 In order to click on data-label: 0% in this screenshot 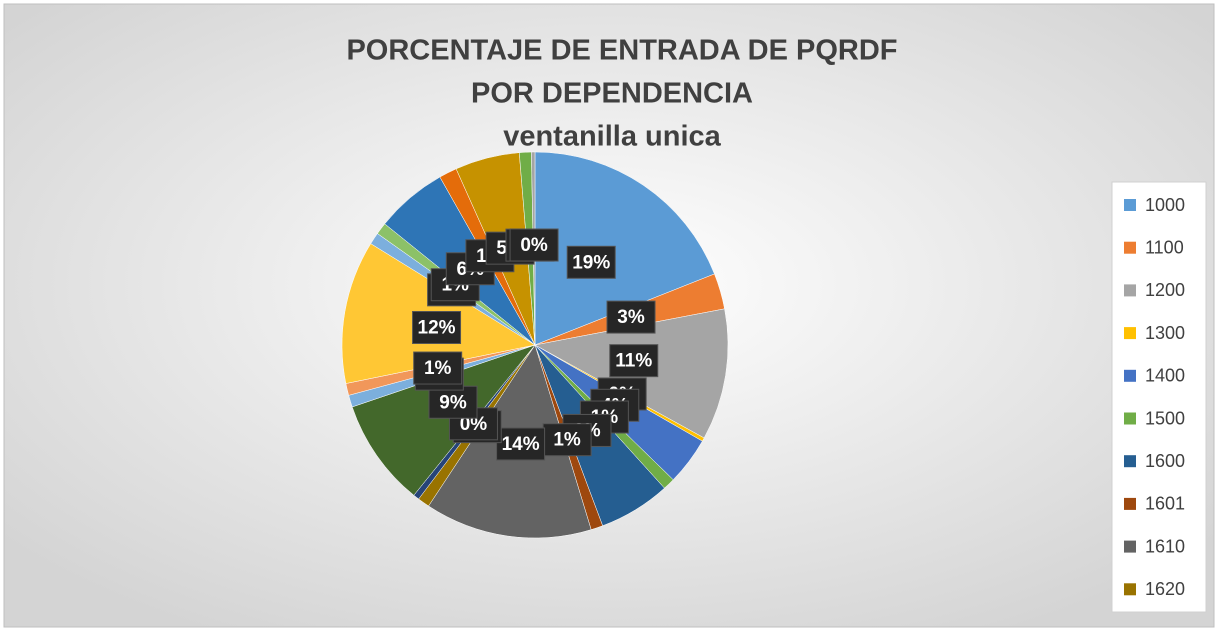, I will do `click(534, 245)`.